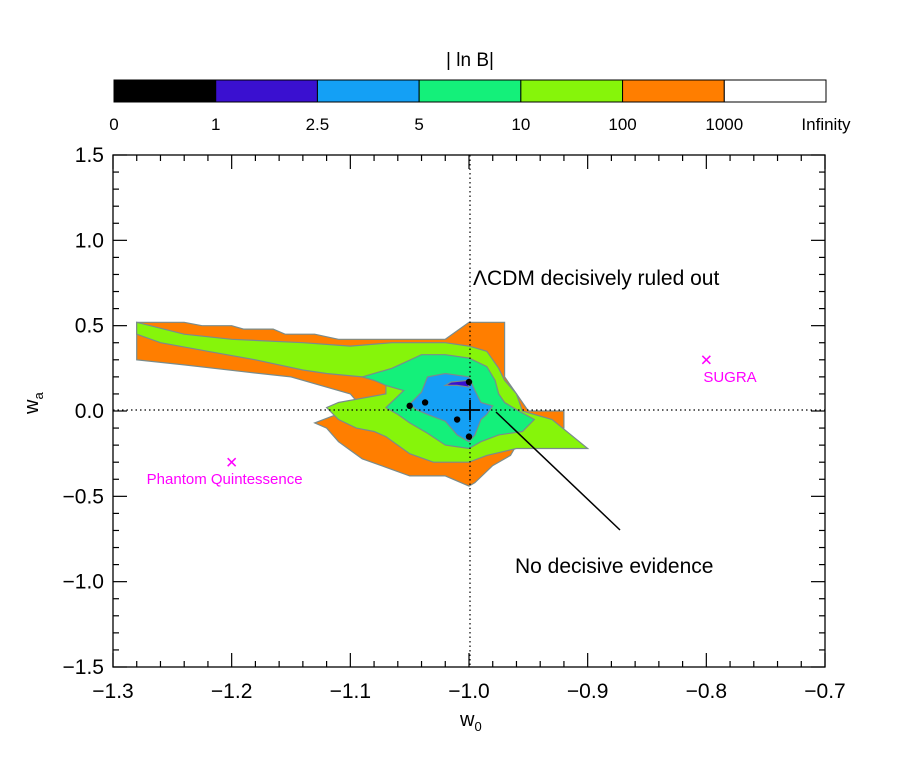 Image resolution: width=916 pixels, height=763 pixels. What do you see at coordinates (622, 124) in the screenshot?
I see `colorbar-label: 100` at bounding box center [622, 124].